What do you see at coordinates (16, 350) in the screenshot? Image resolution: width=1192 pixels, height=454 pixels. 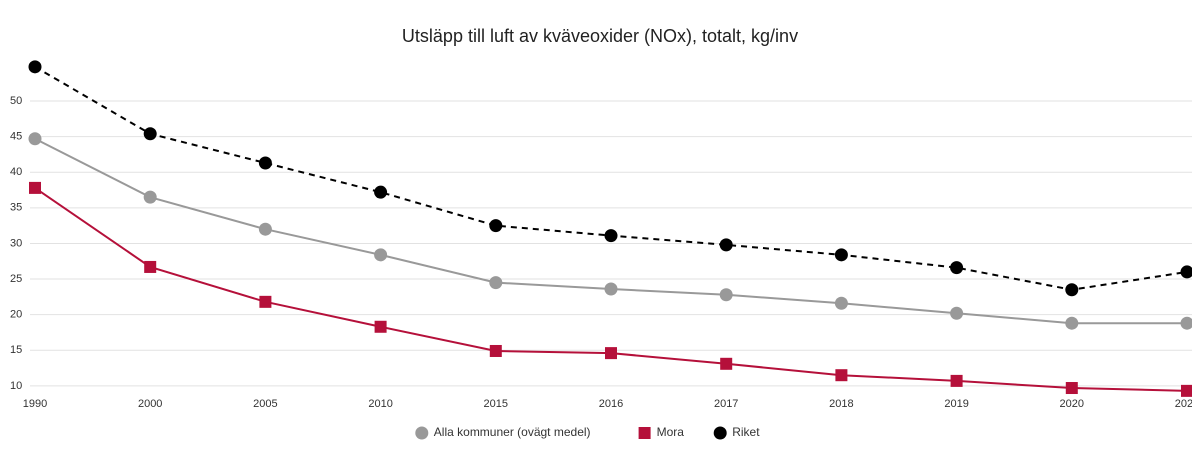 I see `y-tick-label: 15` at bounding box center [16, 350].